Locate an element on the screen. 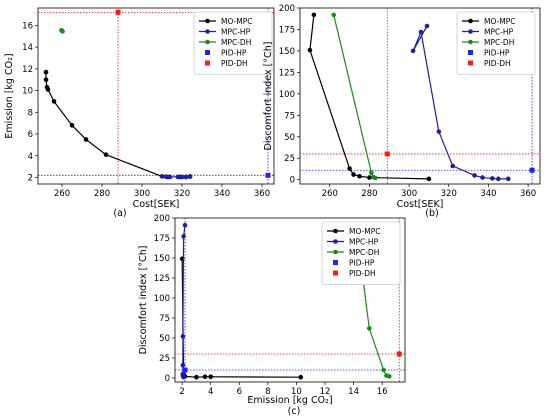 This screenshot has width=550, height=419. panel-caption: (c) is located at coordinates (294, 411).